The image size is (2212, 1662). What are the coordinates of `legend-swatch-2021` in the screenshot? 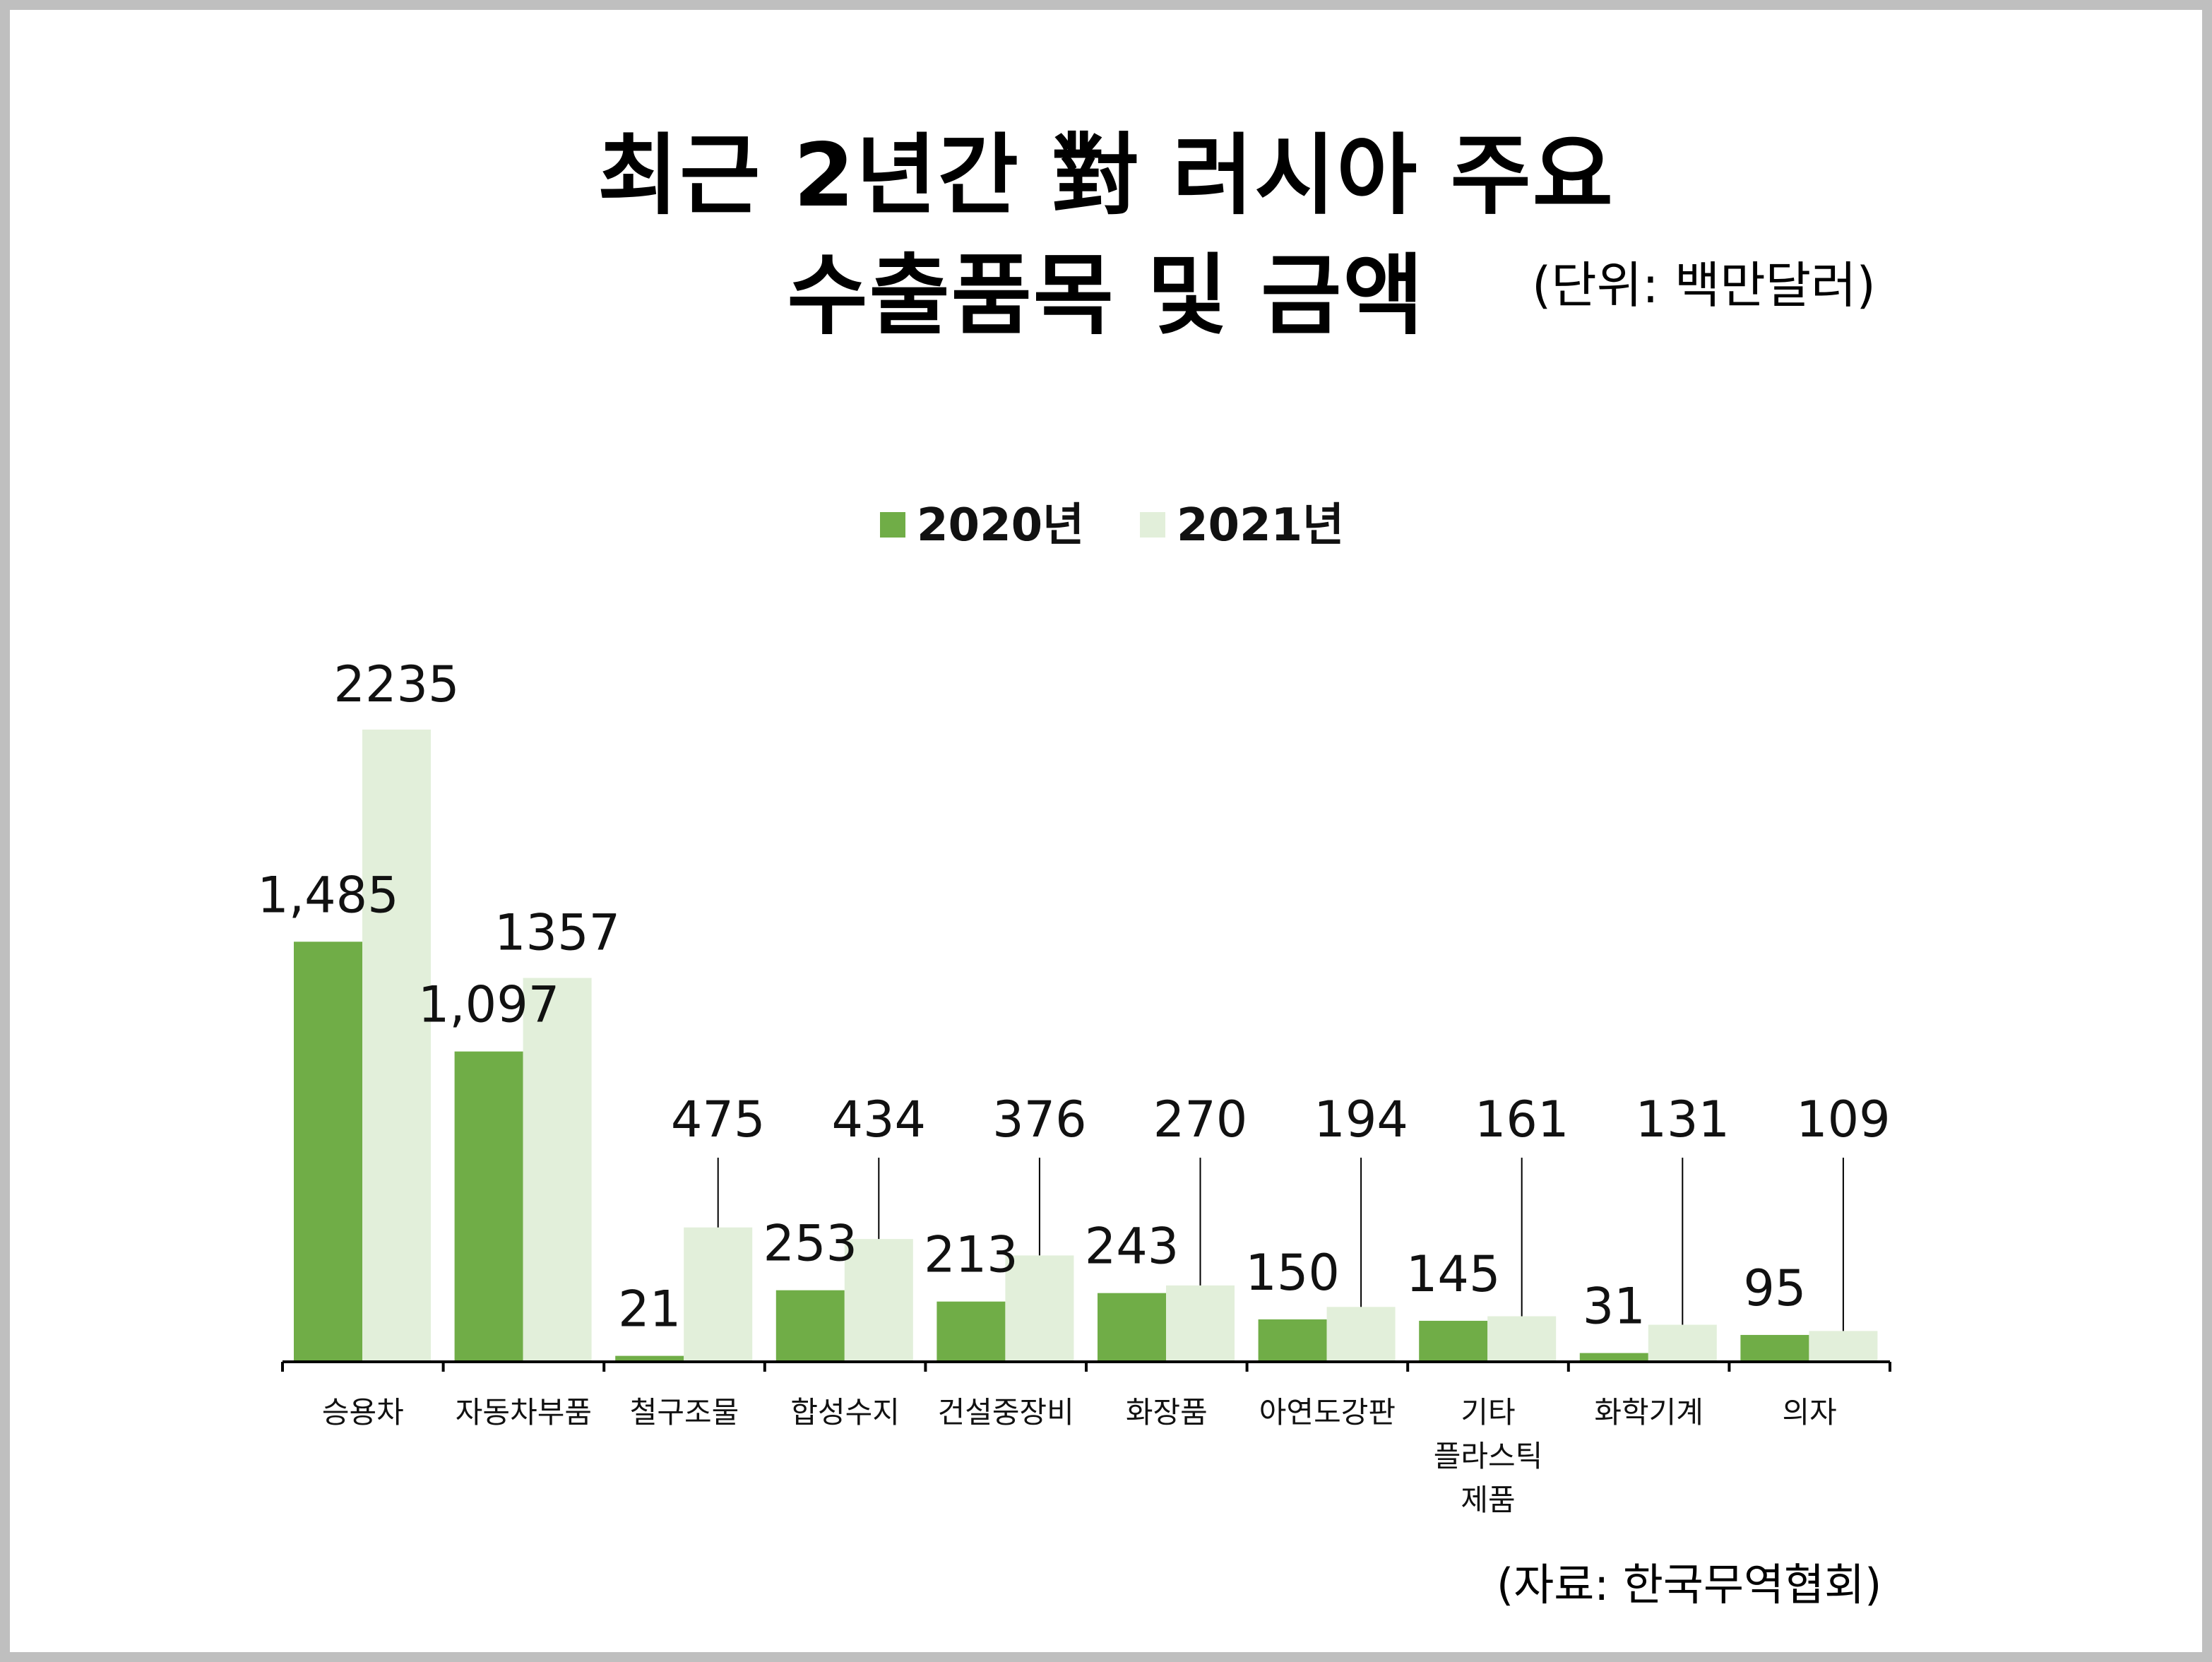 It's located at (1152, 525).